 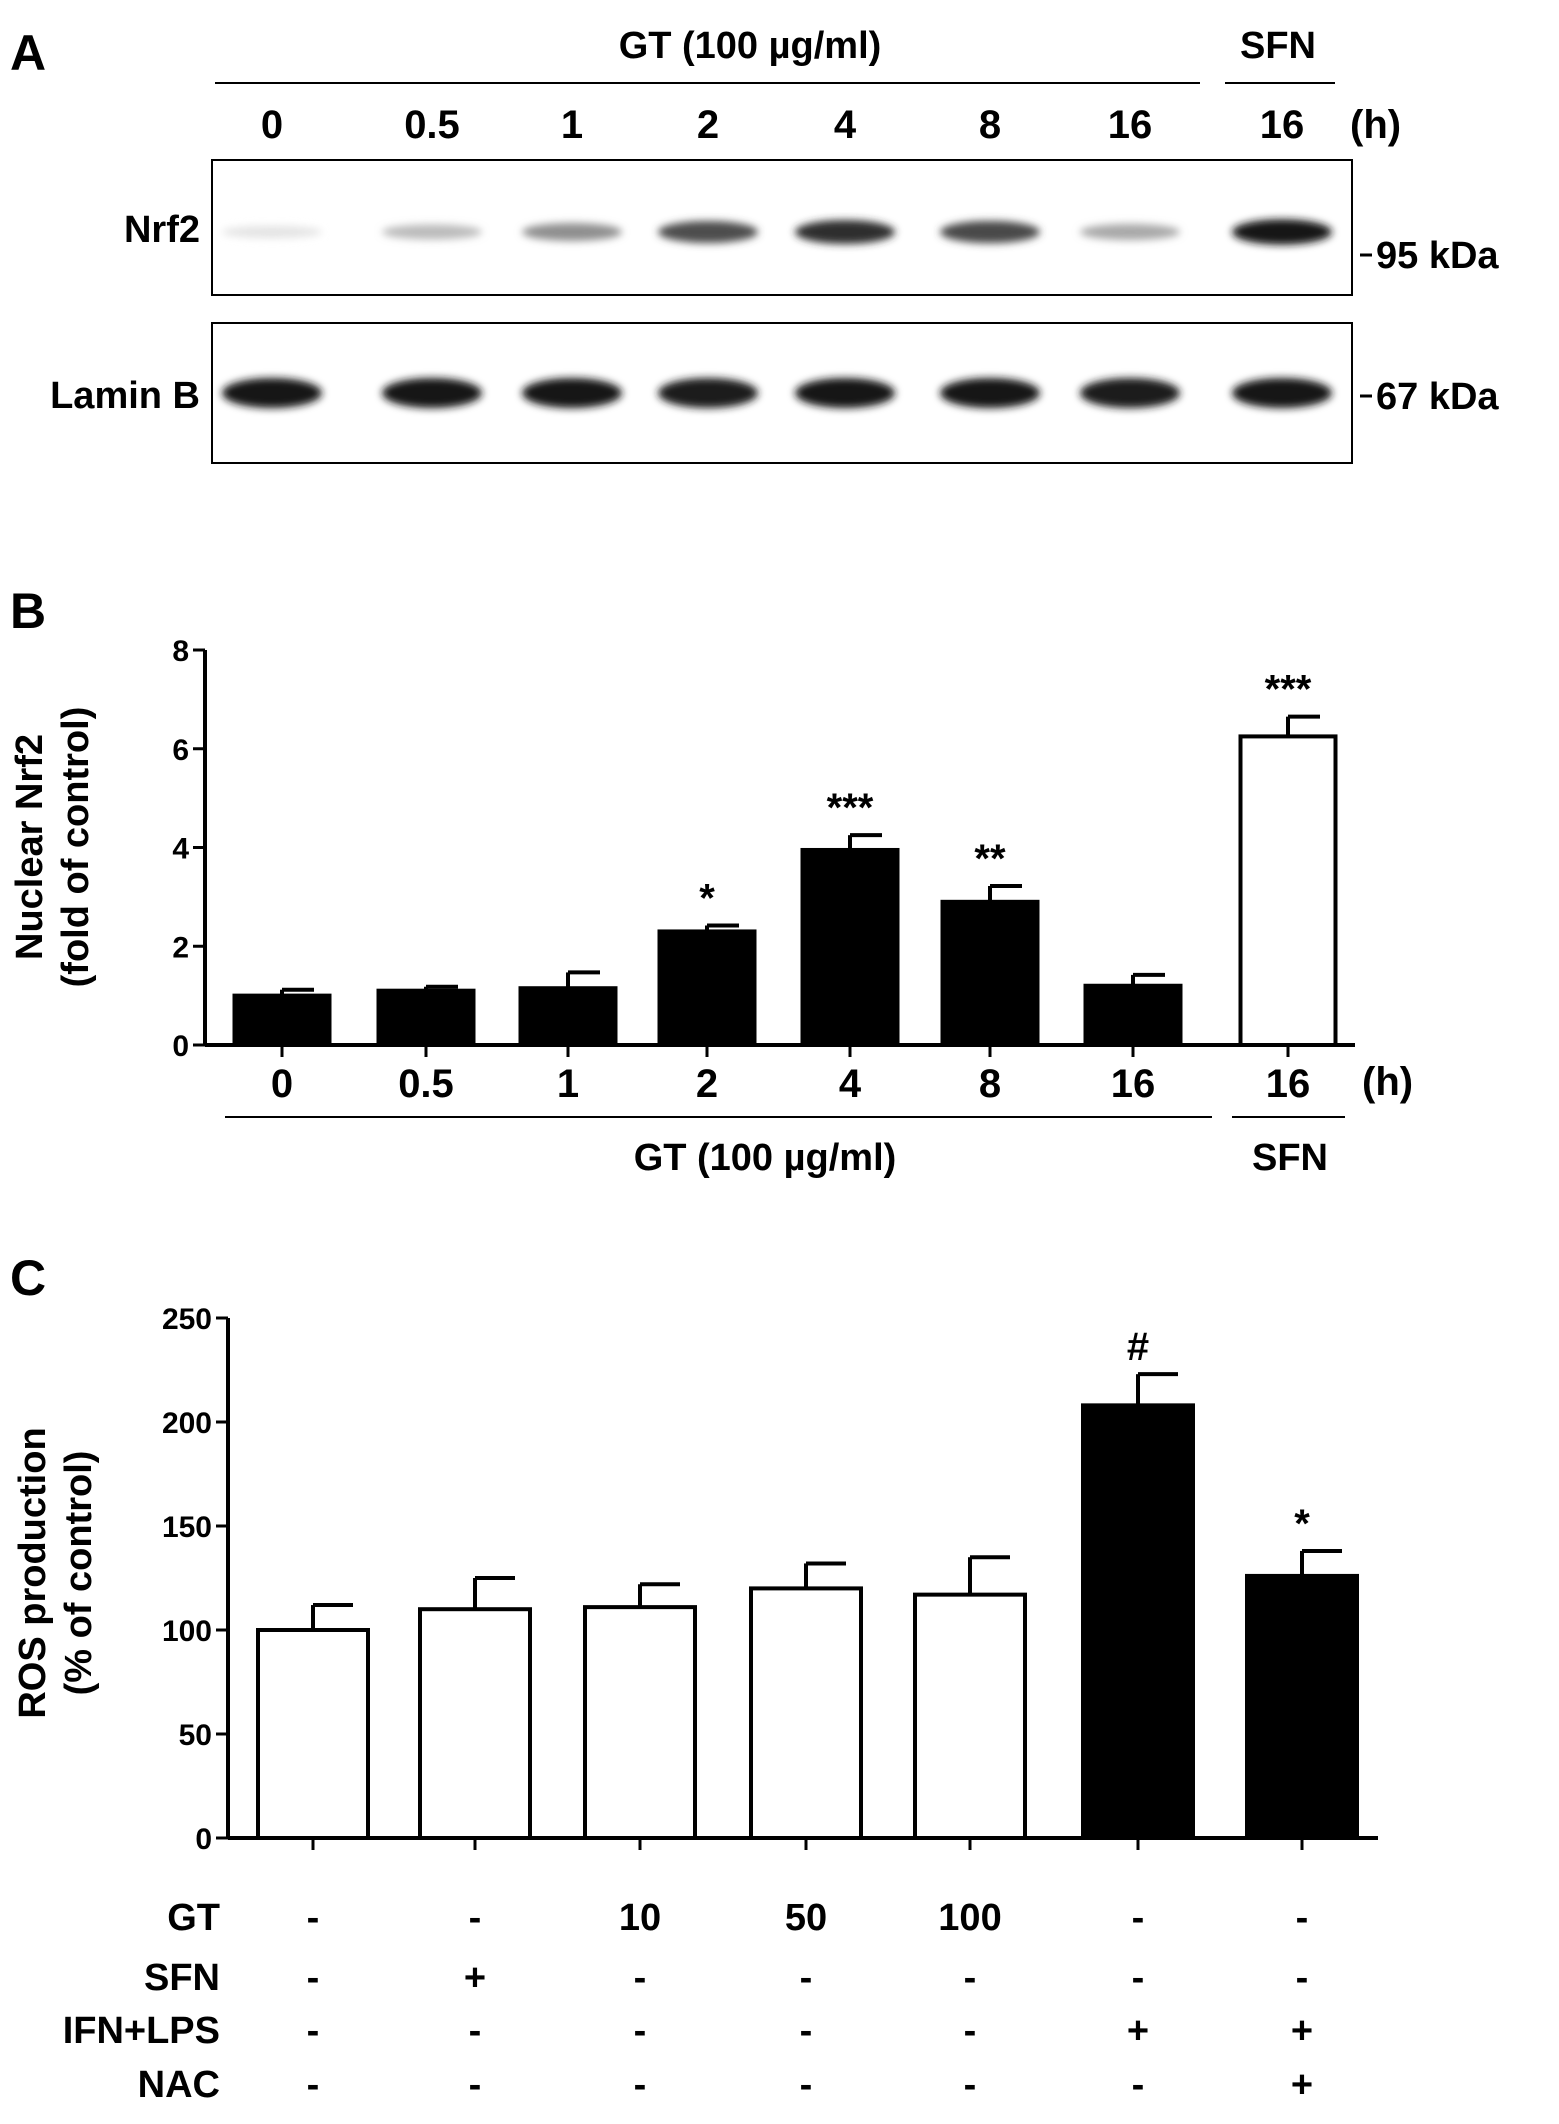 I want to click on marker-95kda: 95 kDa, so click(x=1437, y=256).